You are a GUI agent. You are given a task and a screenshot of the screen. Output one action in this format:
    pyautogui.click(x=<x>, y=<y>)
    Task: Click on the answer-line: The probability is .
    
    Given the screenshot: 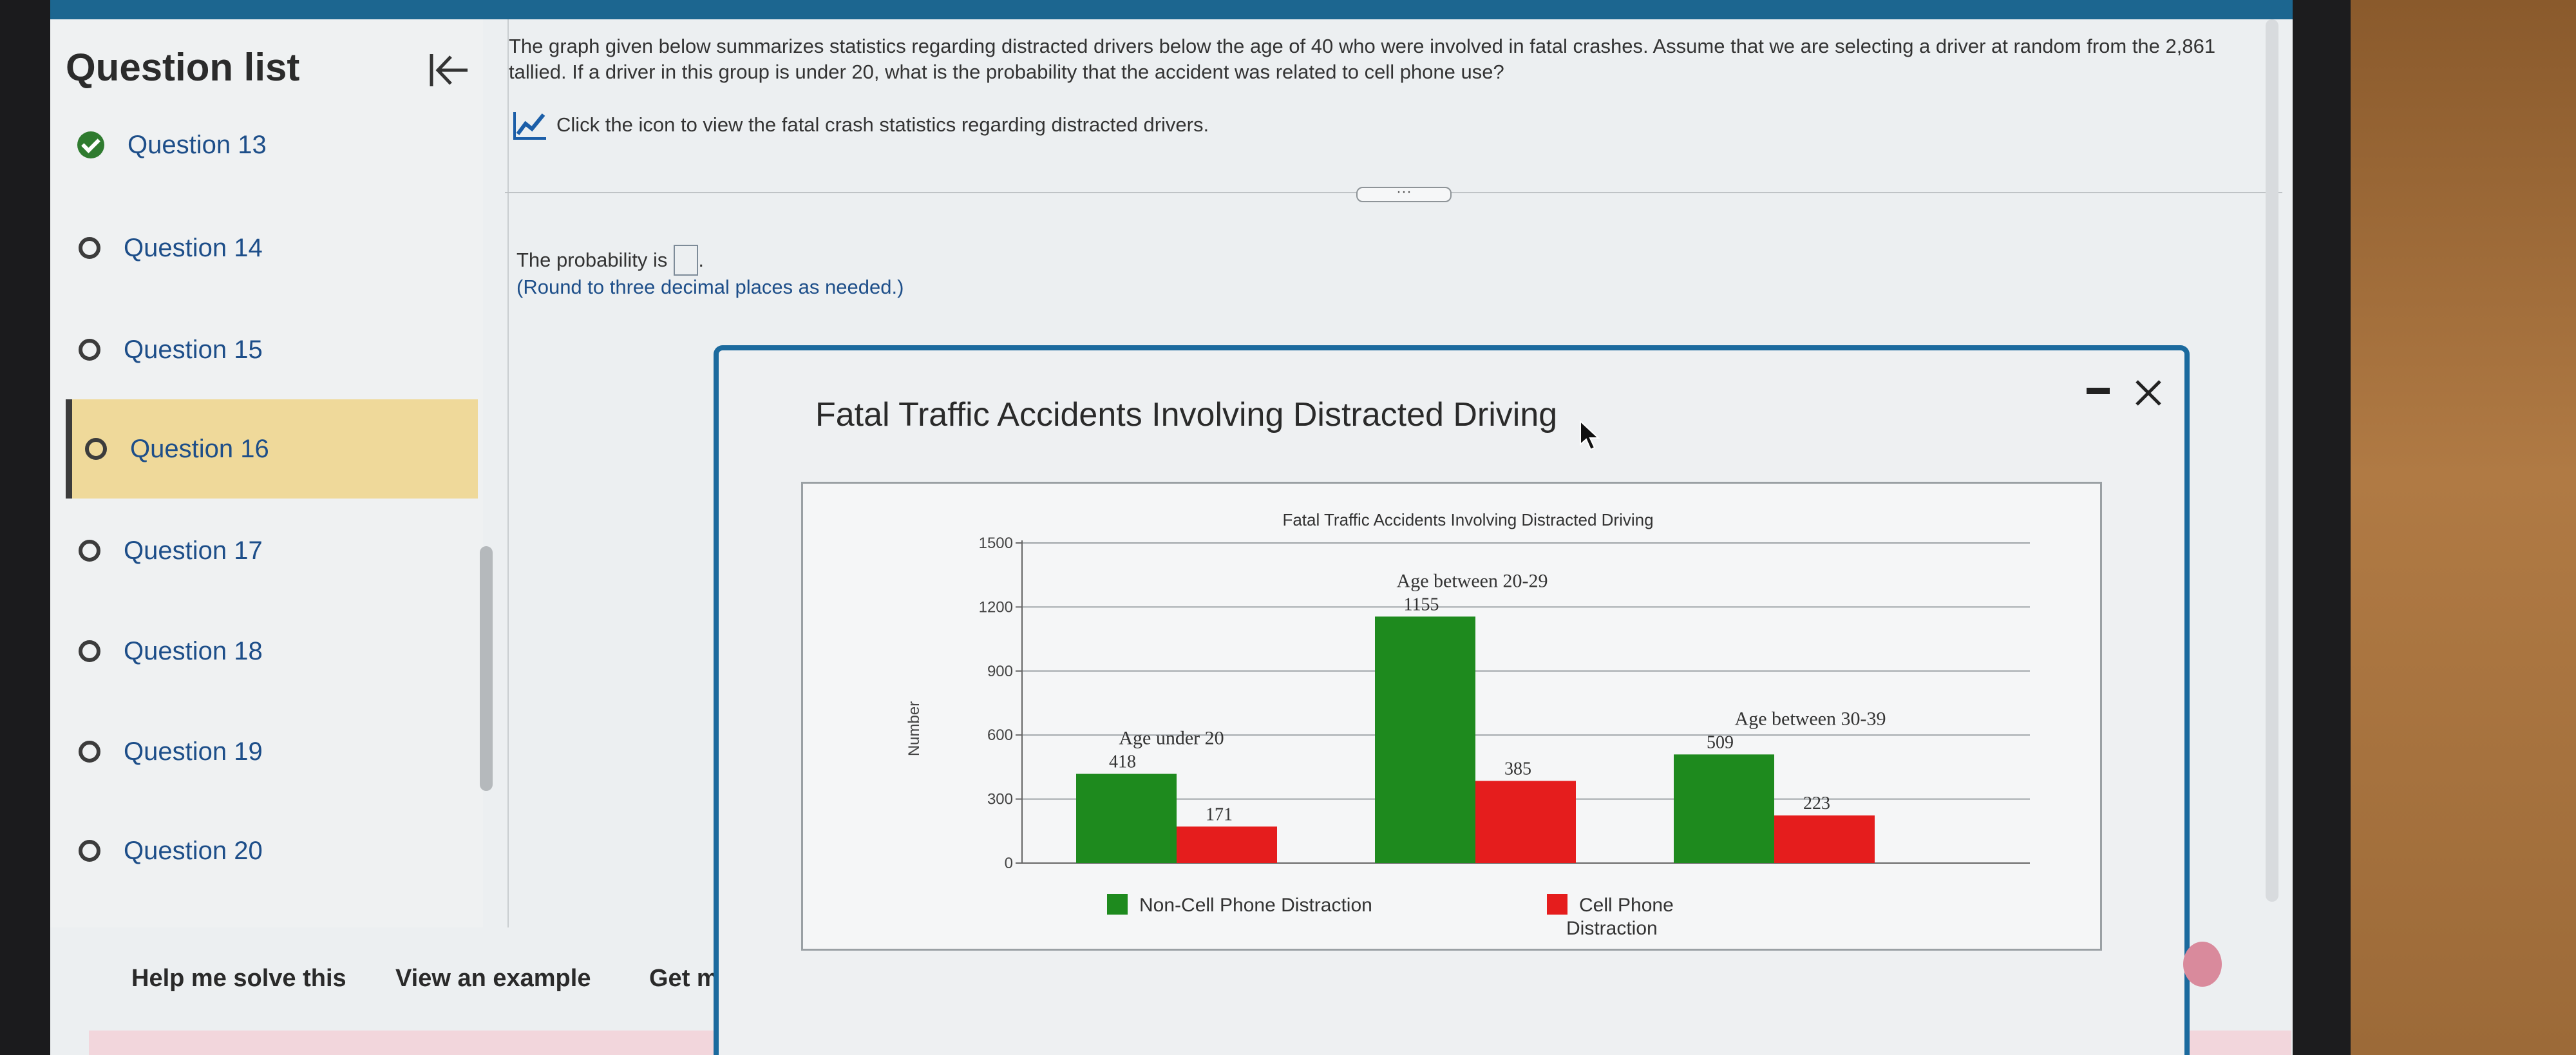 What is the action you would take?
    pyautogui.click(x=610, y=260)
    